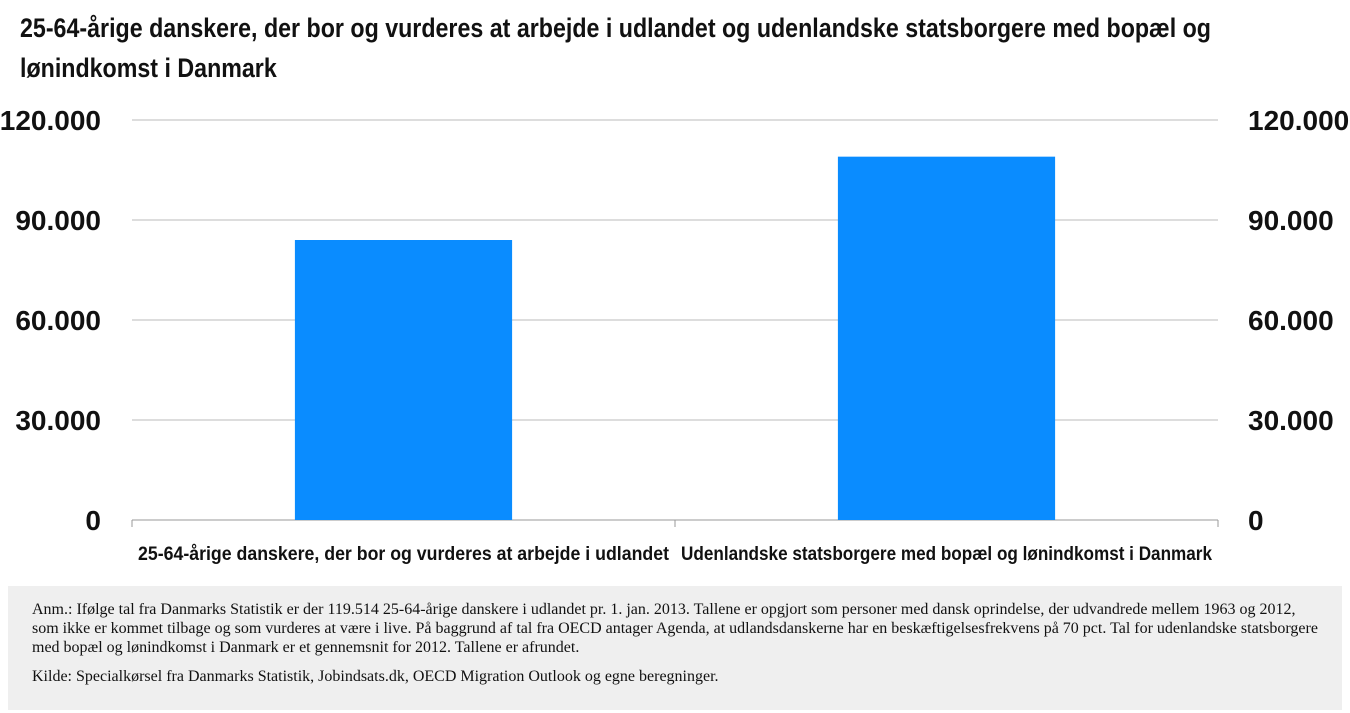  I want to click on y-tick-label-right: 30.000, so click(1291, 420).